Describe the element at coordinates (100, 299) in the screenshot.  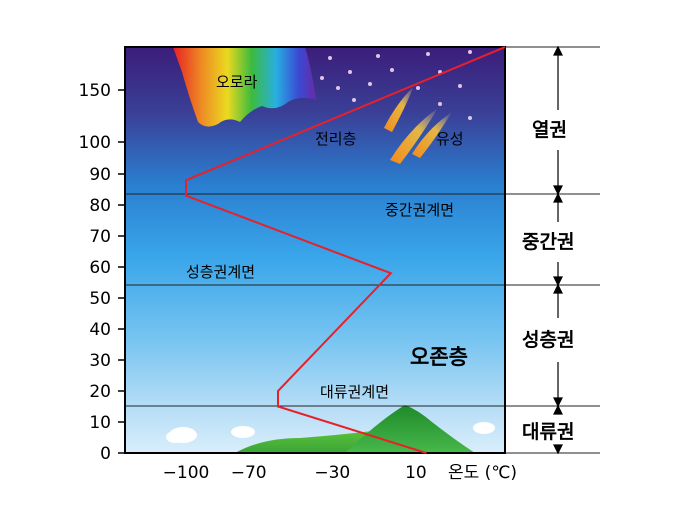
I see `y-tick-label: 50` at that location.